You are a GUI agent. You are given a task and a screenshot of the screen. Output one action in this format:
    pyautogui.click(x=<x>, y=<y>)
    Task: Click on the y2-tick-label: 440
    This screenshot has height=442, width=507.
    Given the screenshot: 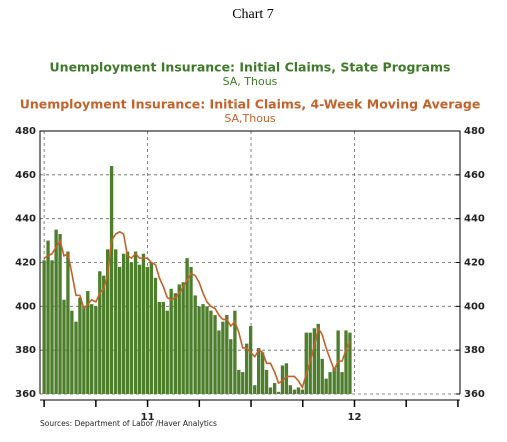 What is the action you would take?
    pyautogui.click(x=474, y=219)
    